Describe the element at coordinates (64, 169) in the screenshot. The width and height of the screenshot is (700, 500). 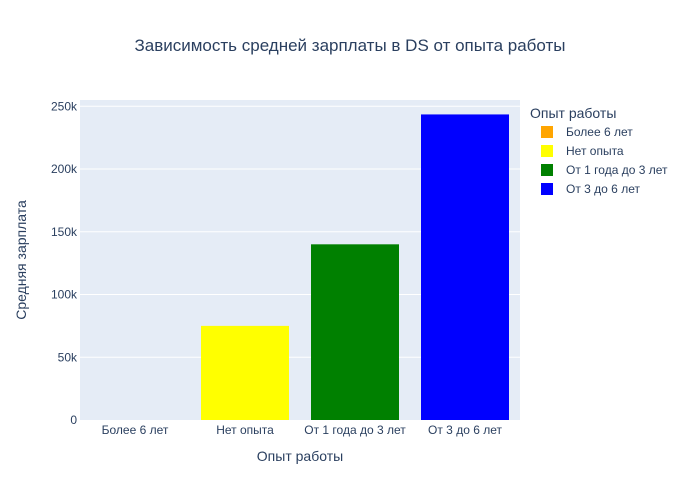
I see `y-tick-label: 200k` at that location.